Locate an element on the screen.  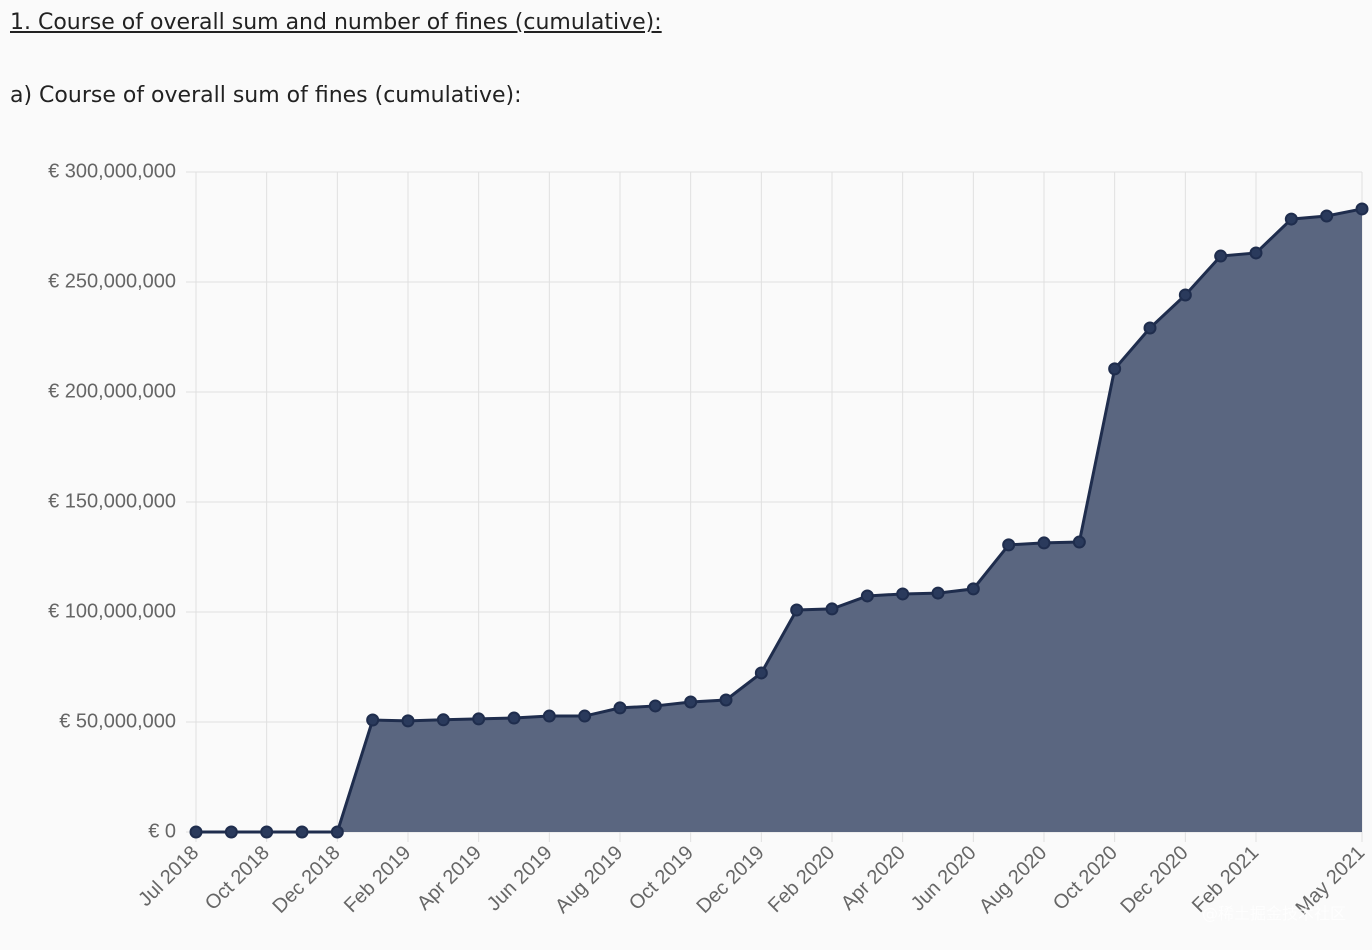
x-tick-label: Jul 2018 is located at coordinates (168, 876).